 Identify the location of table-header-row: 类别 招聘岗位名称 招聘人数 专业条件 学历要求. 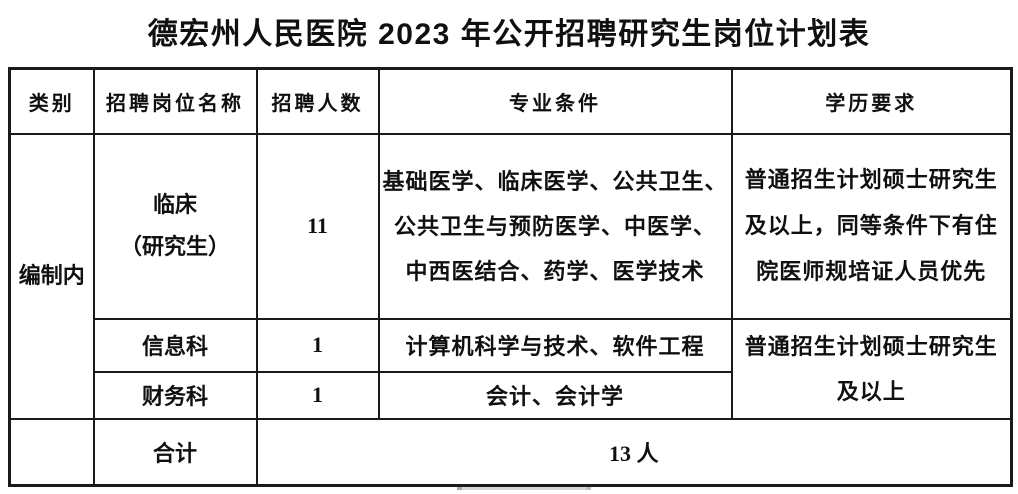
(510, 101).